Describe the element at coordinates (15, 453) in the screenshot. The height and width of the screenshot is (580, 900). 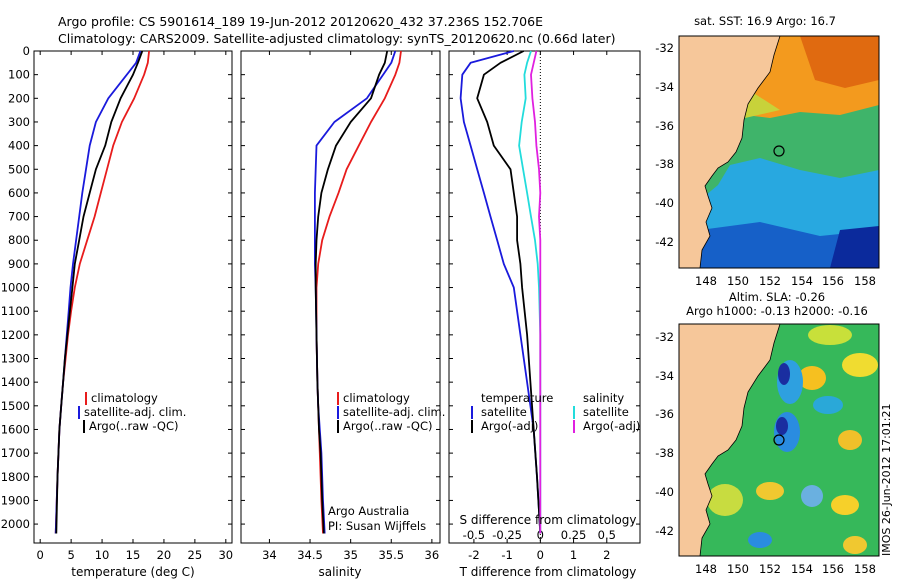
I see `y-tick-label: 1700` at that location.